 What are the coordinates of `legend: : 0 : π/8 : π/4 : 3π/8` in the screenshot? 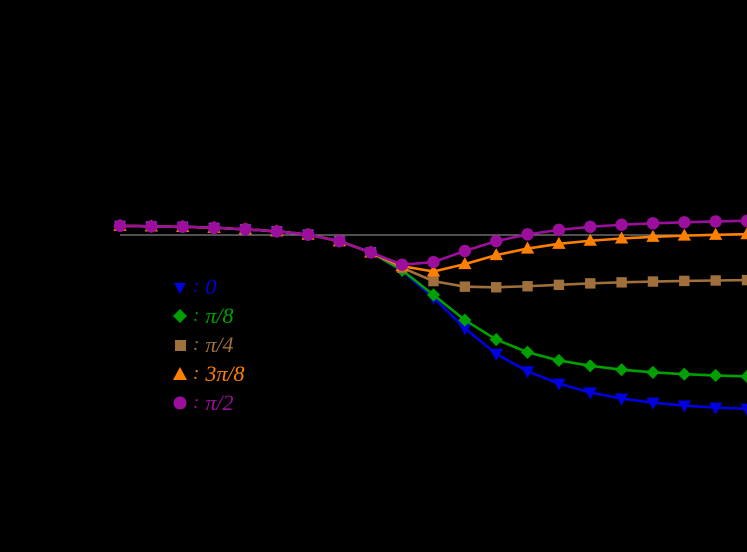 It's located at (243, 344).